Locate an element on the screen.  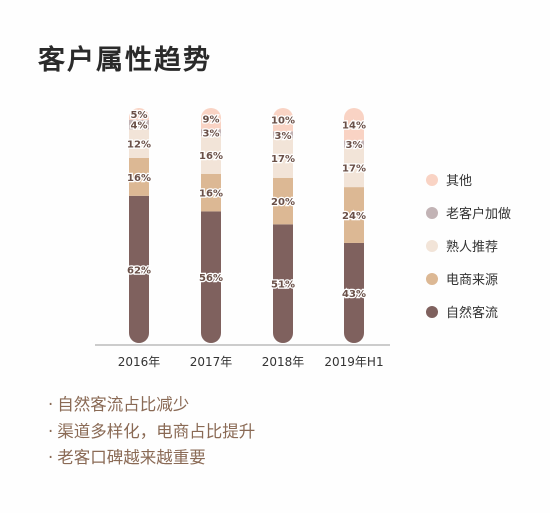
chart-title: 客户属性趋势 is located at coordinates (125, 60).